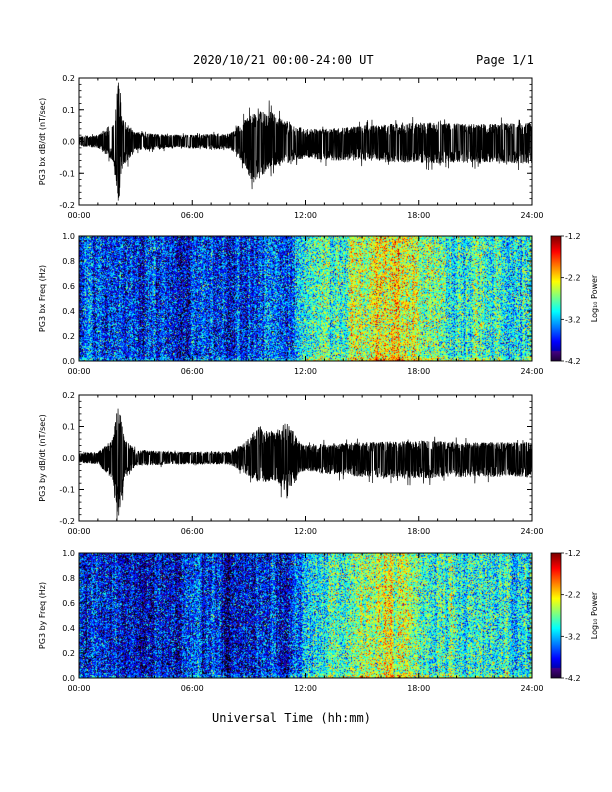  I want to click on y-axis-label: PG3 by Freq (Hz), so click(42, 615).